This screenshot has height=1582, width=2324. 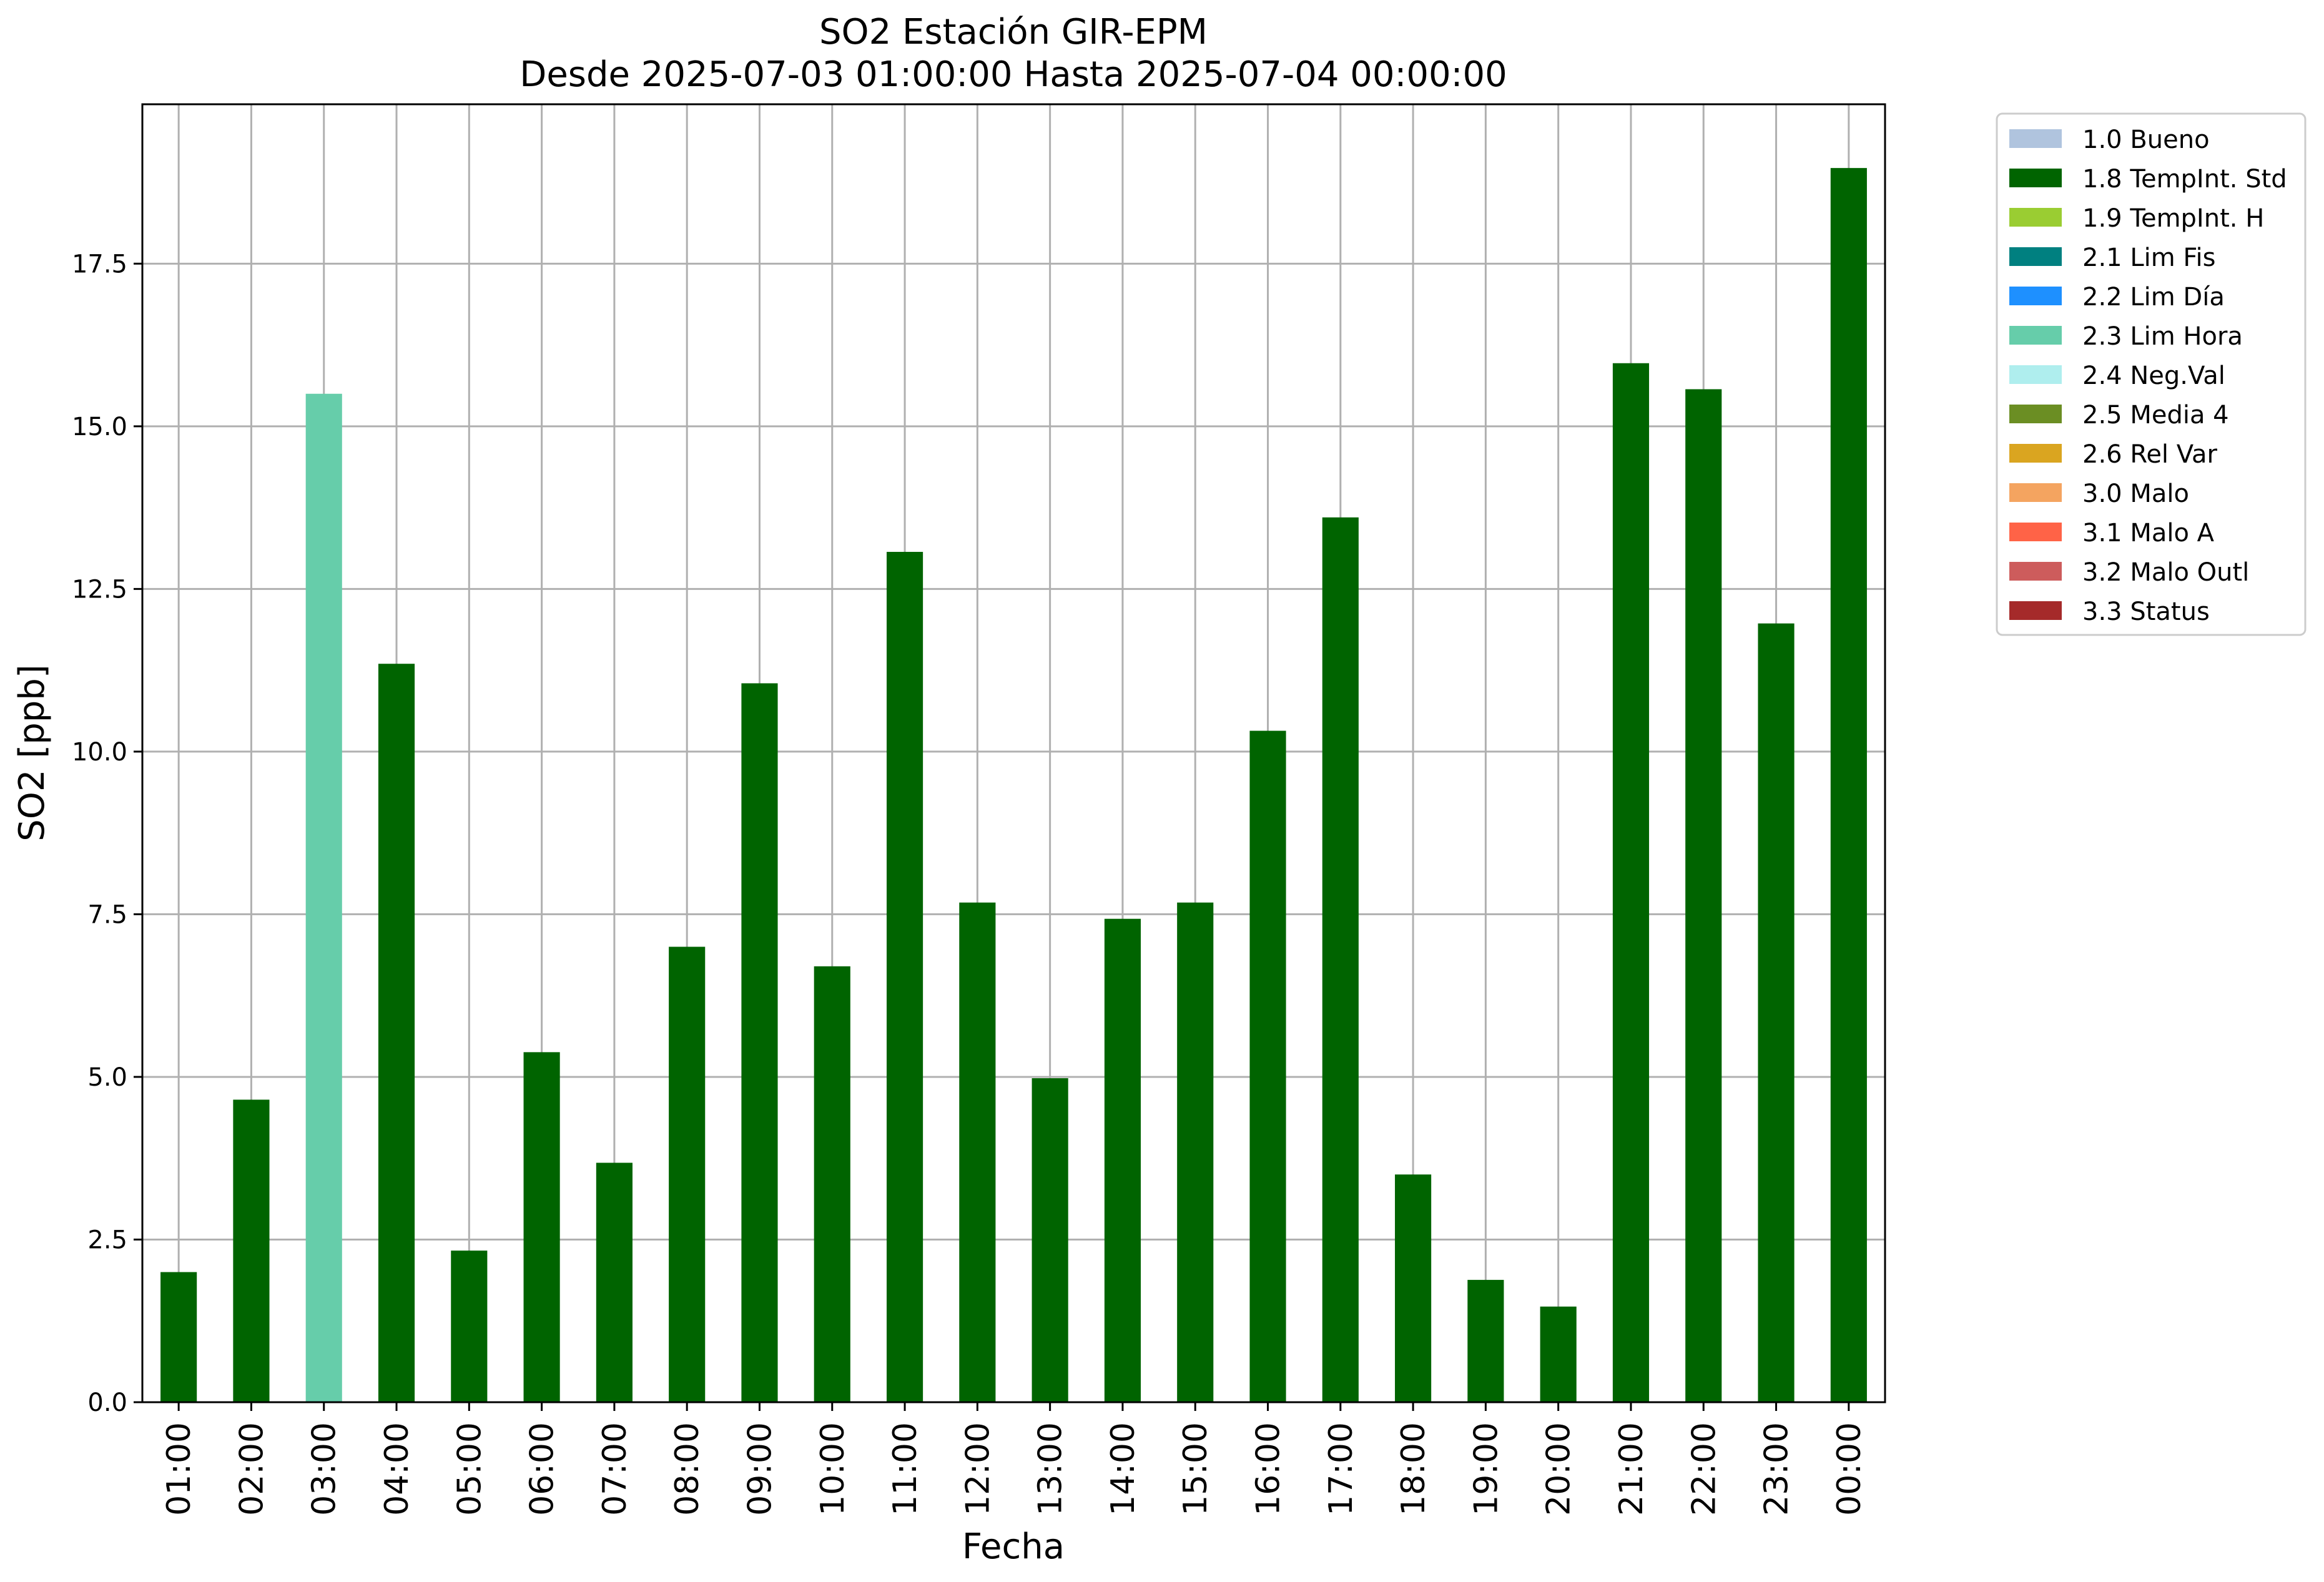 I want to click on x-tick-label: 12:00, so click(x=978, y=1469).